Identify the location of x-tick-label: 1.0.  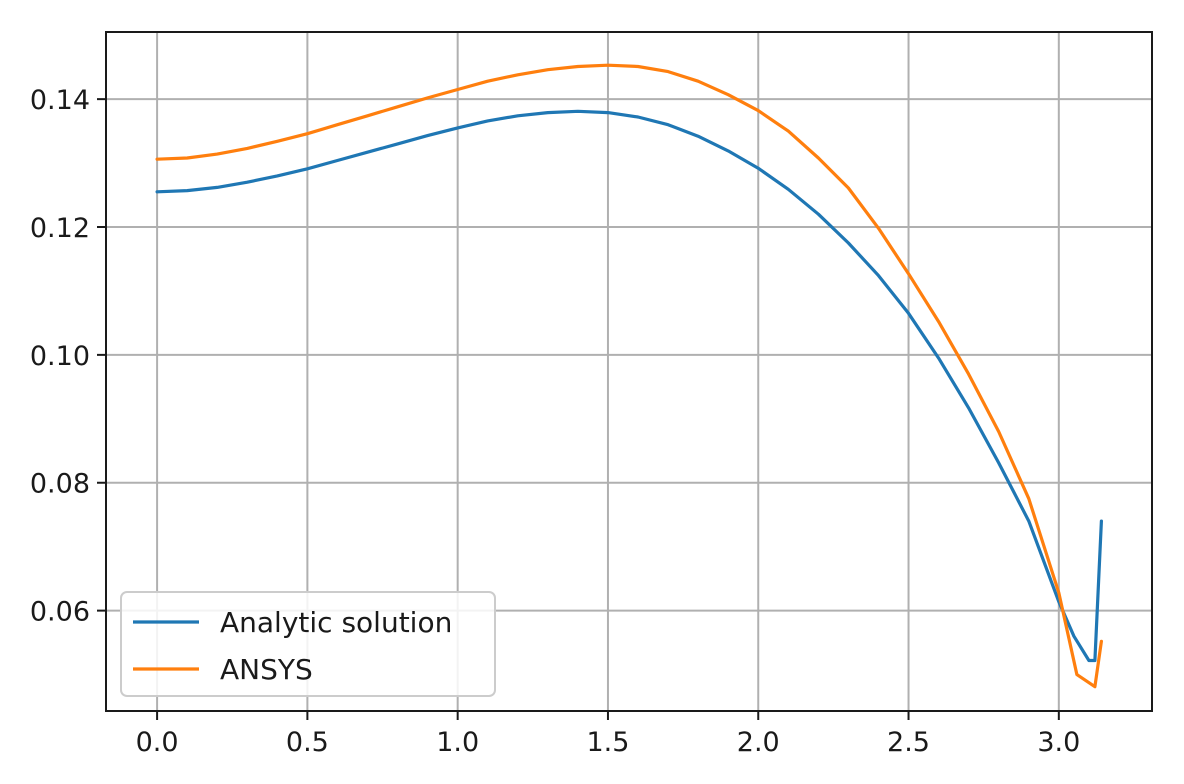
(457, 742).